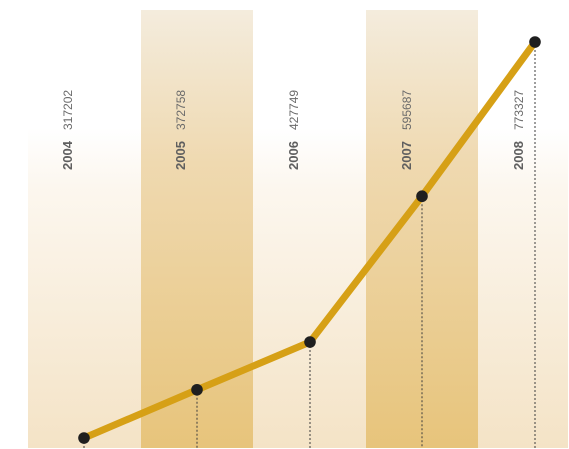 The width and height of the screenshot is (569, 449). I want to click on year-label-2007: 2007, so click(406, 155).